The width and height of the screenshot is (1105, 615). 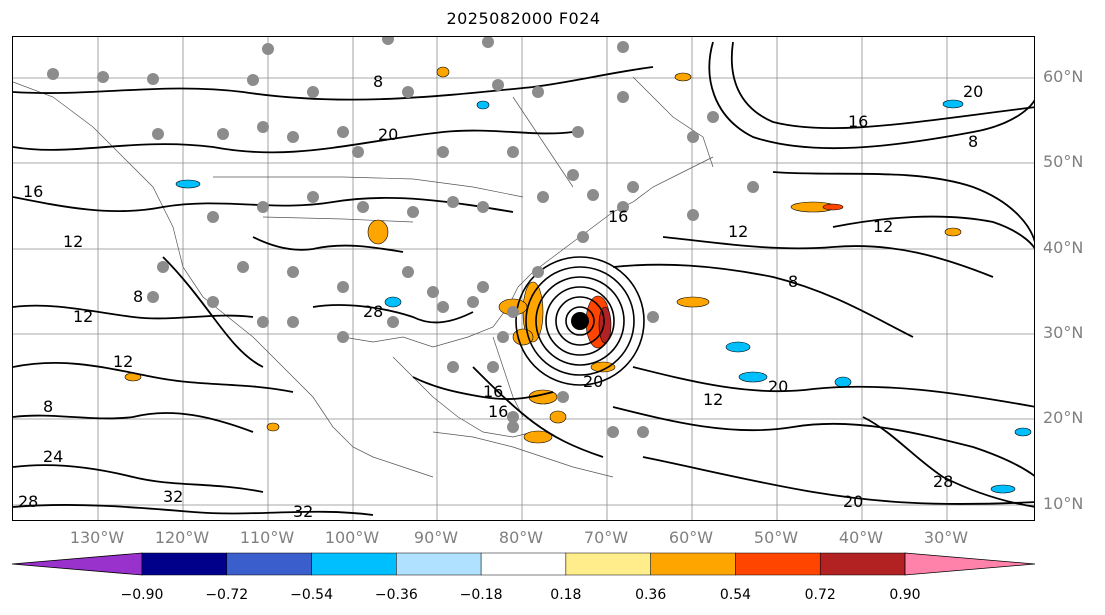 I want to click on colorbar-tick-label: −0.36, so click(x=396, y=595).